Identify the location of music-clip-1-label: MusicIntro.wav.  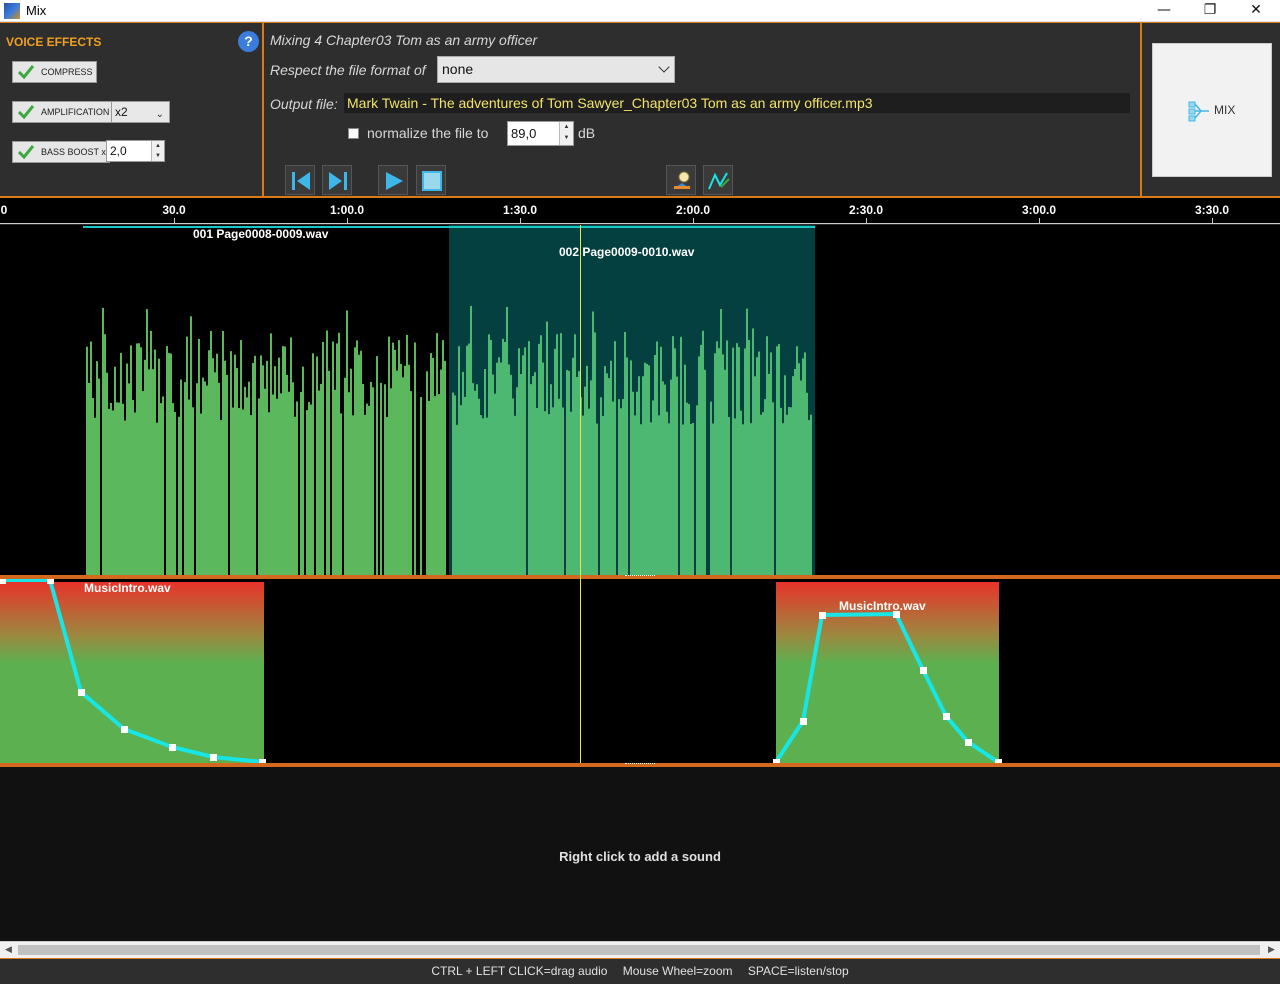
(127, 588).